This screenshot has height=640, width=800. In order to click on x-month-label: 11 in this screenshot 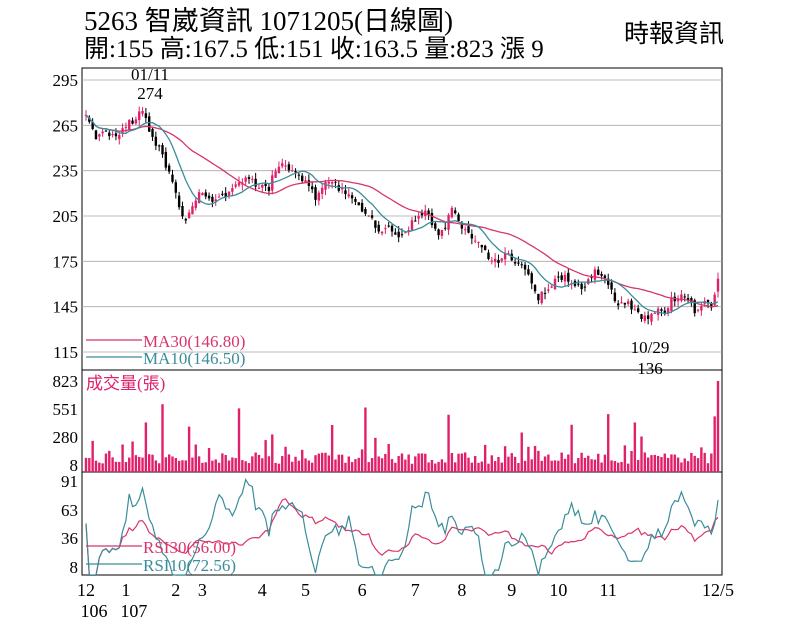, I will do `click(608, 590)`.